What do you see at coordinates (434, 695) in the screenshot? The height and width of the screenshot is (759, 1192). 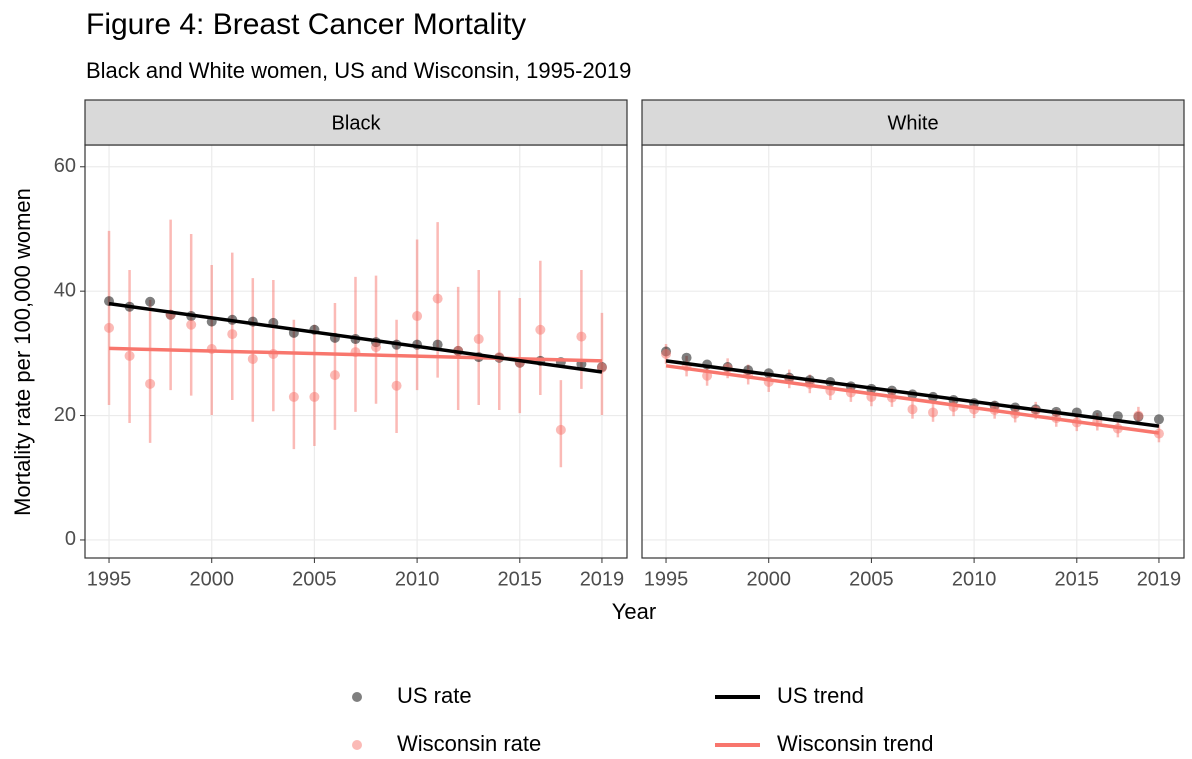 I see `legend-label: US rate` at bounding box center [434, 695].